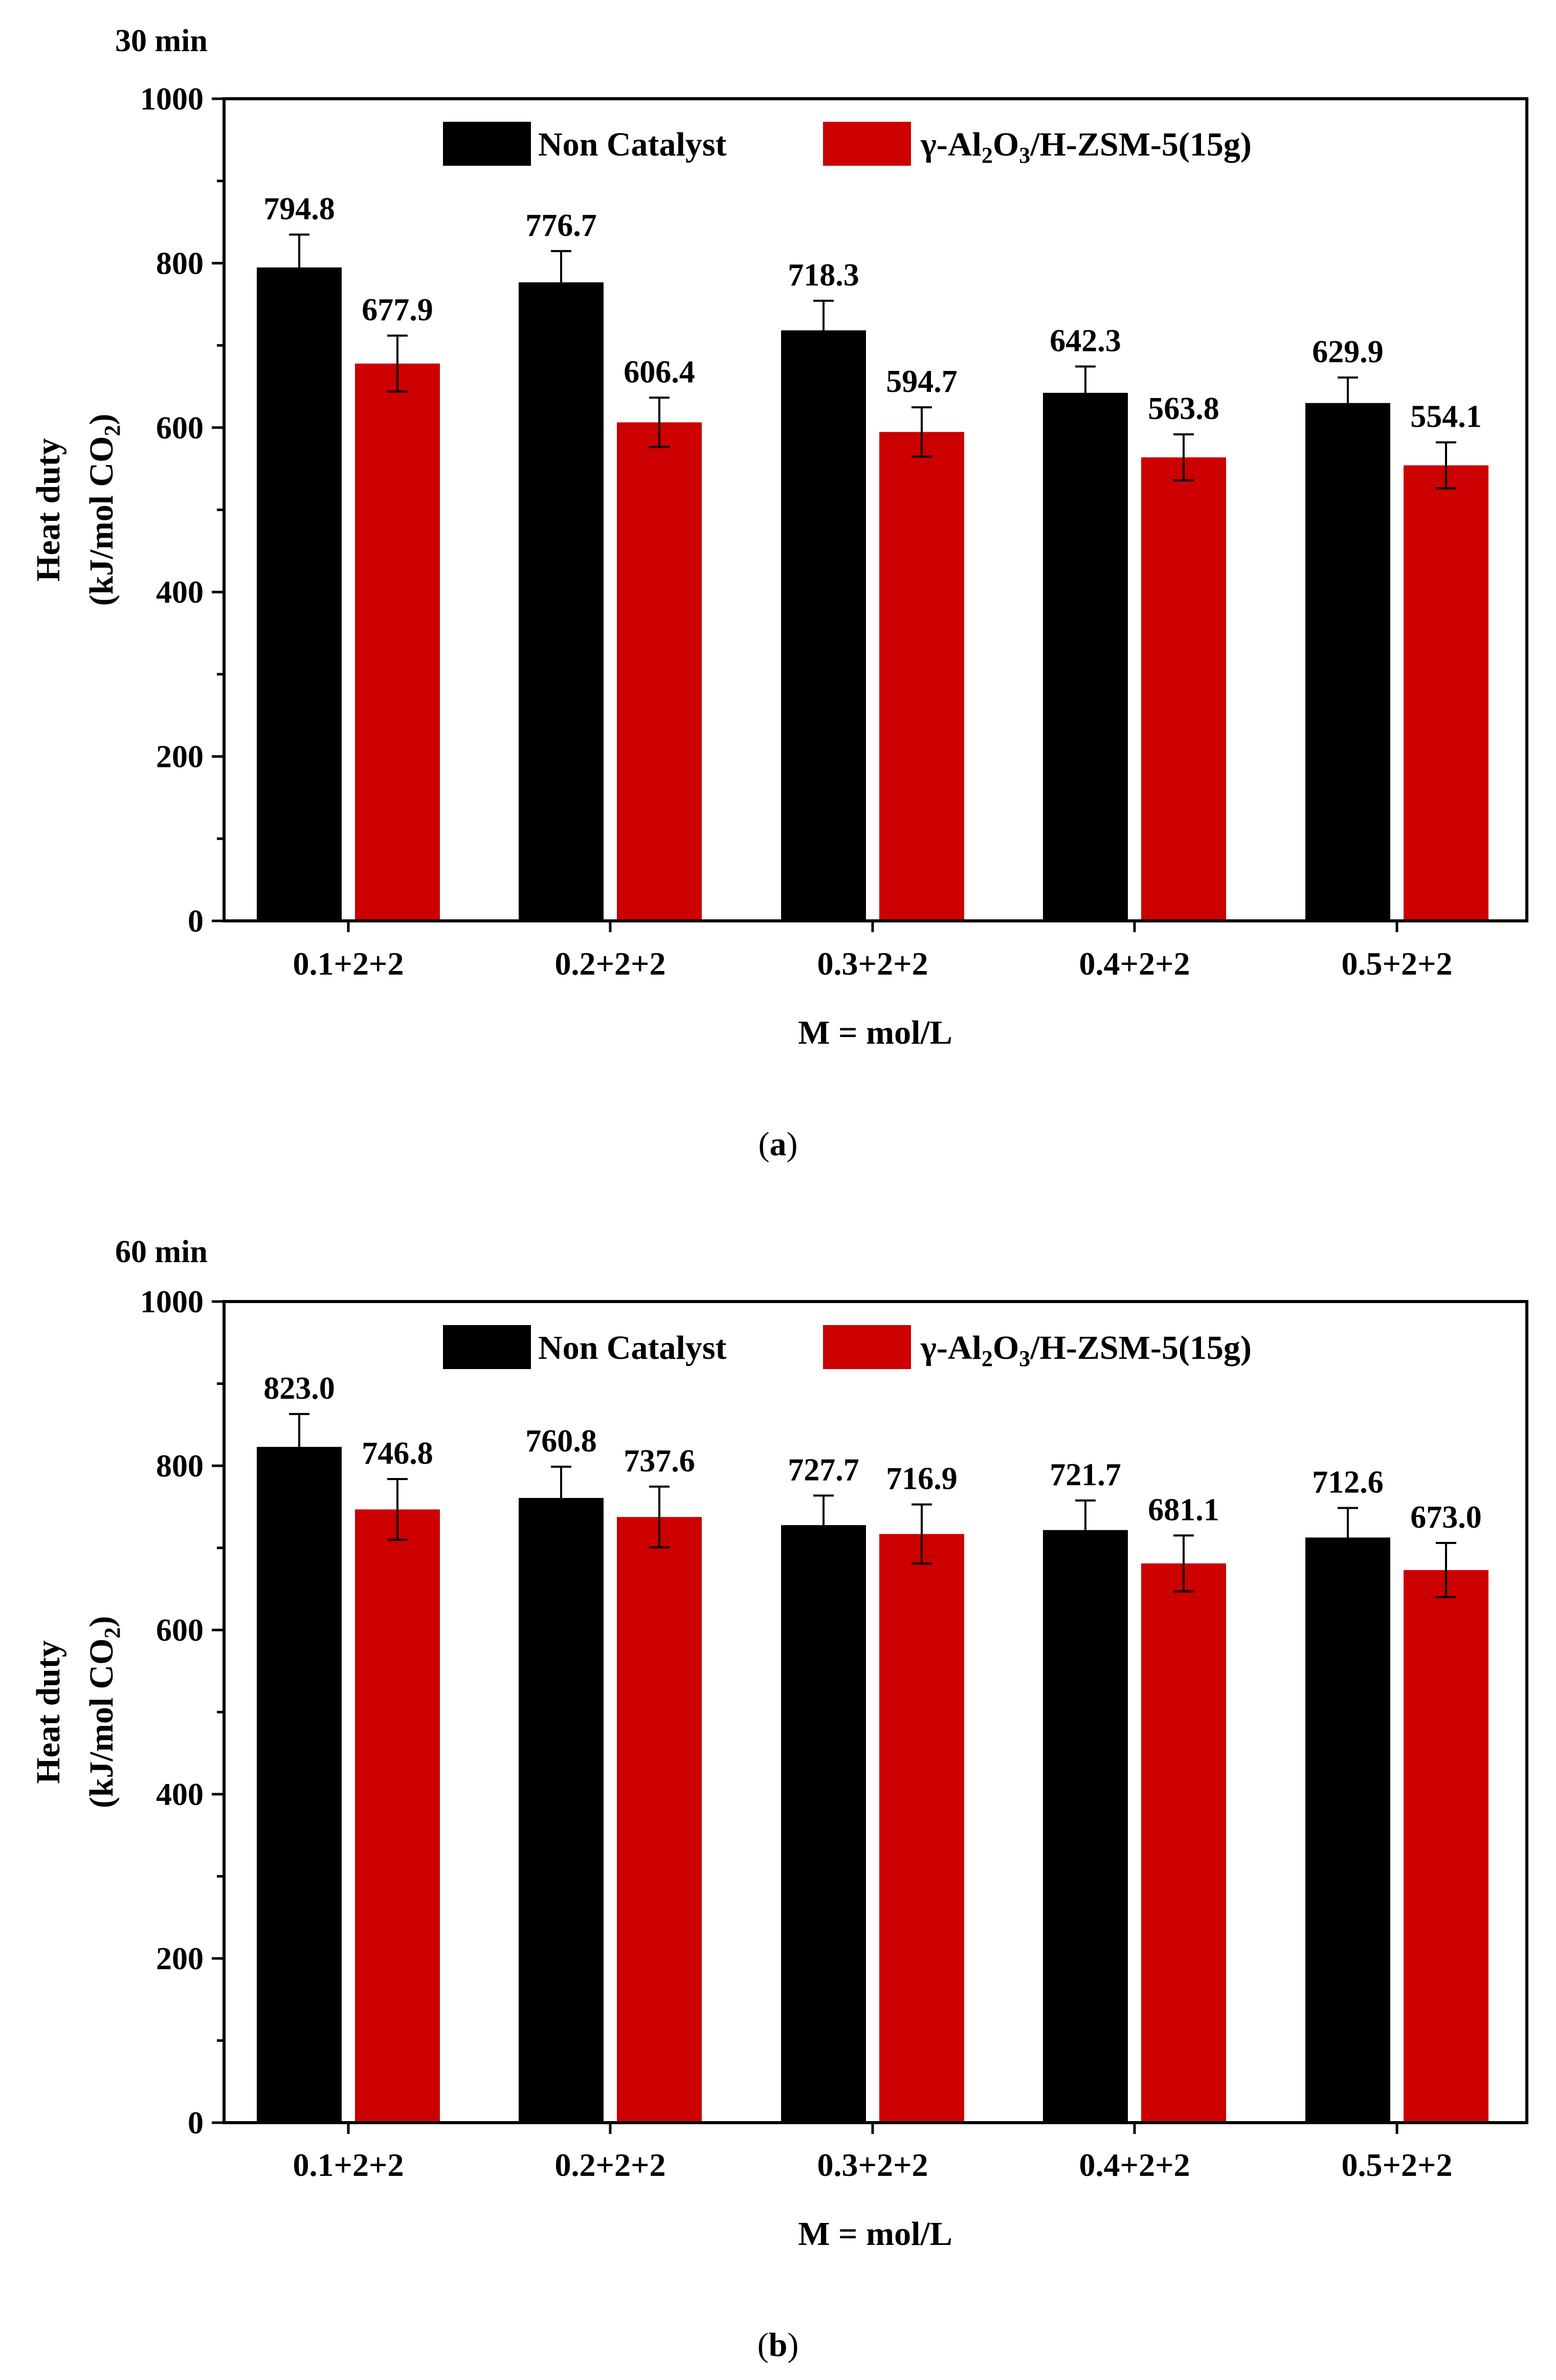 This screenshot has height=2380, width=1556. What do you see at coordinates (632, 1348) in the screenshot?
I see `legend-label-non-catalyst: Non Catalyst` at bounding box center [632, 1348].